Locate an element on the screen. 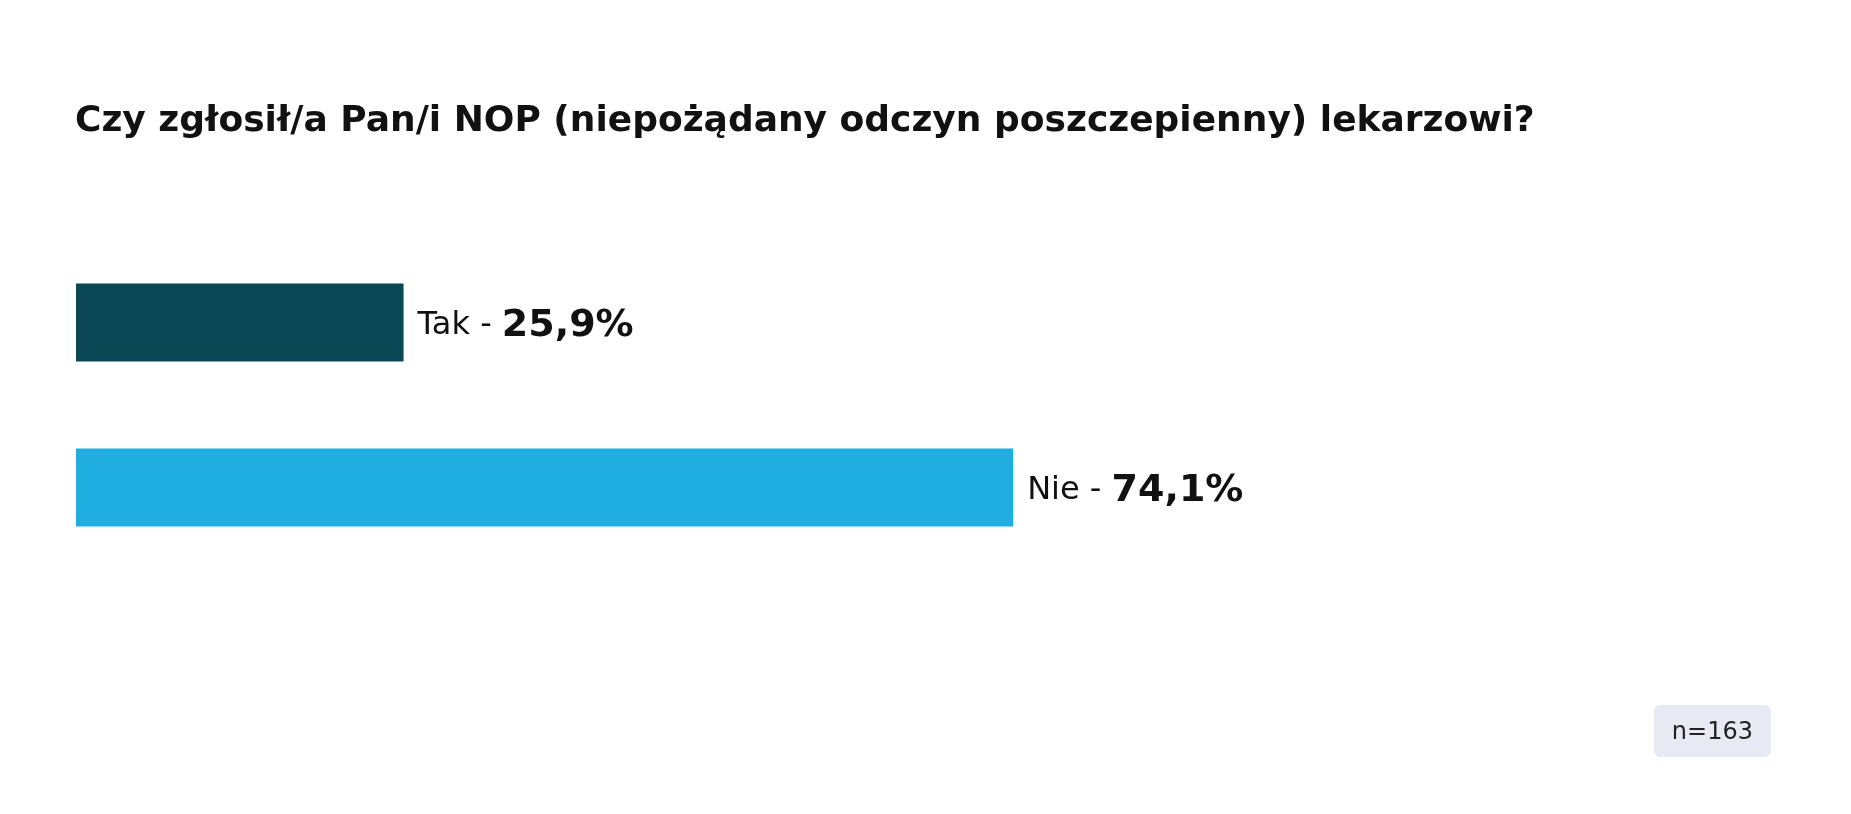  data-label: 25,9% is located at coordinates (567, 322).